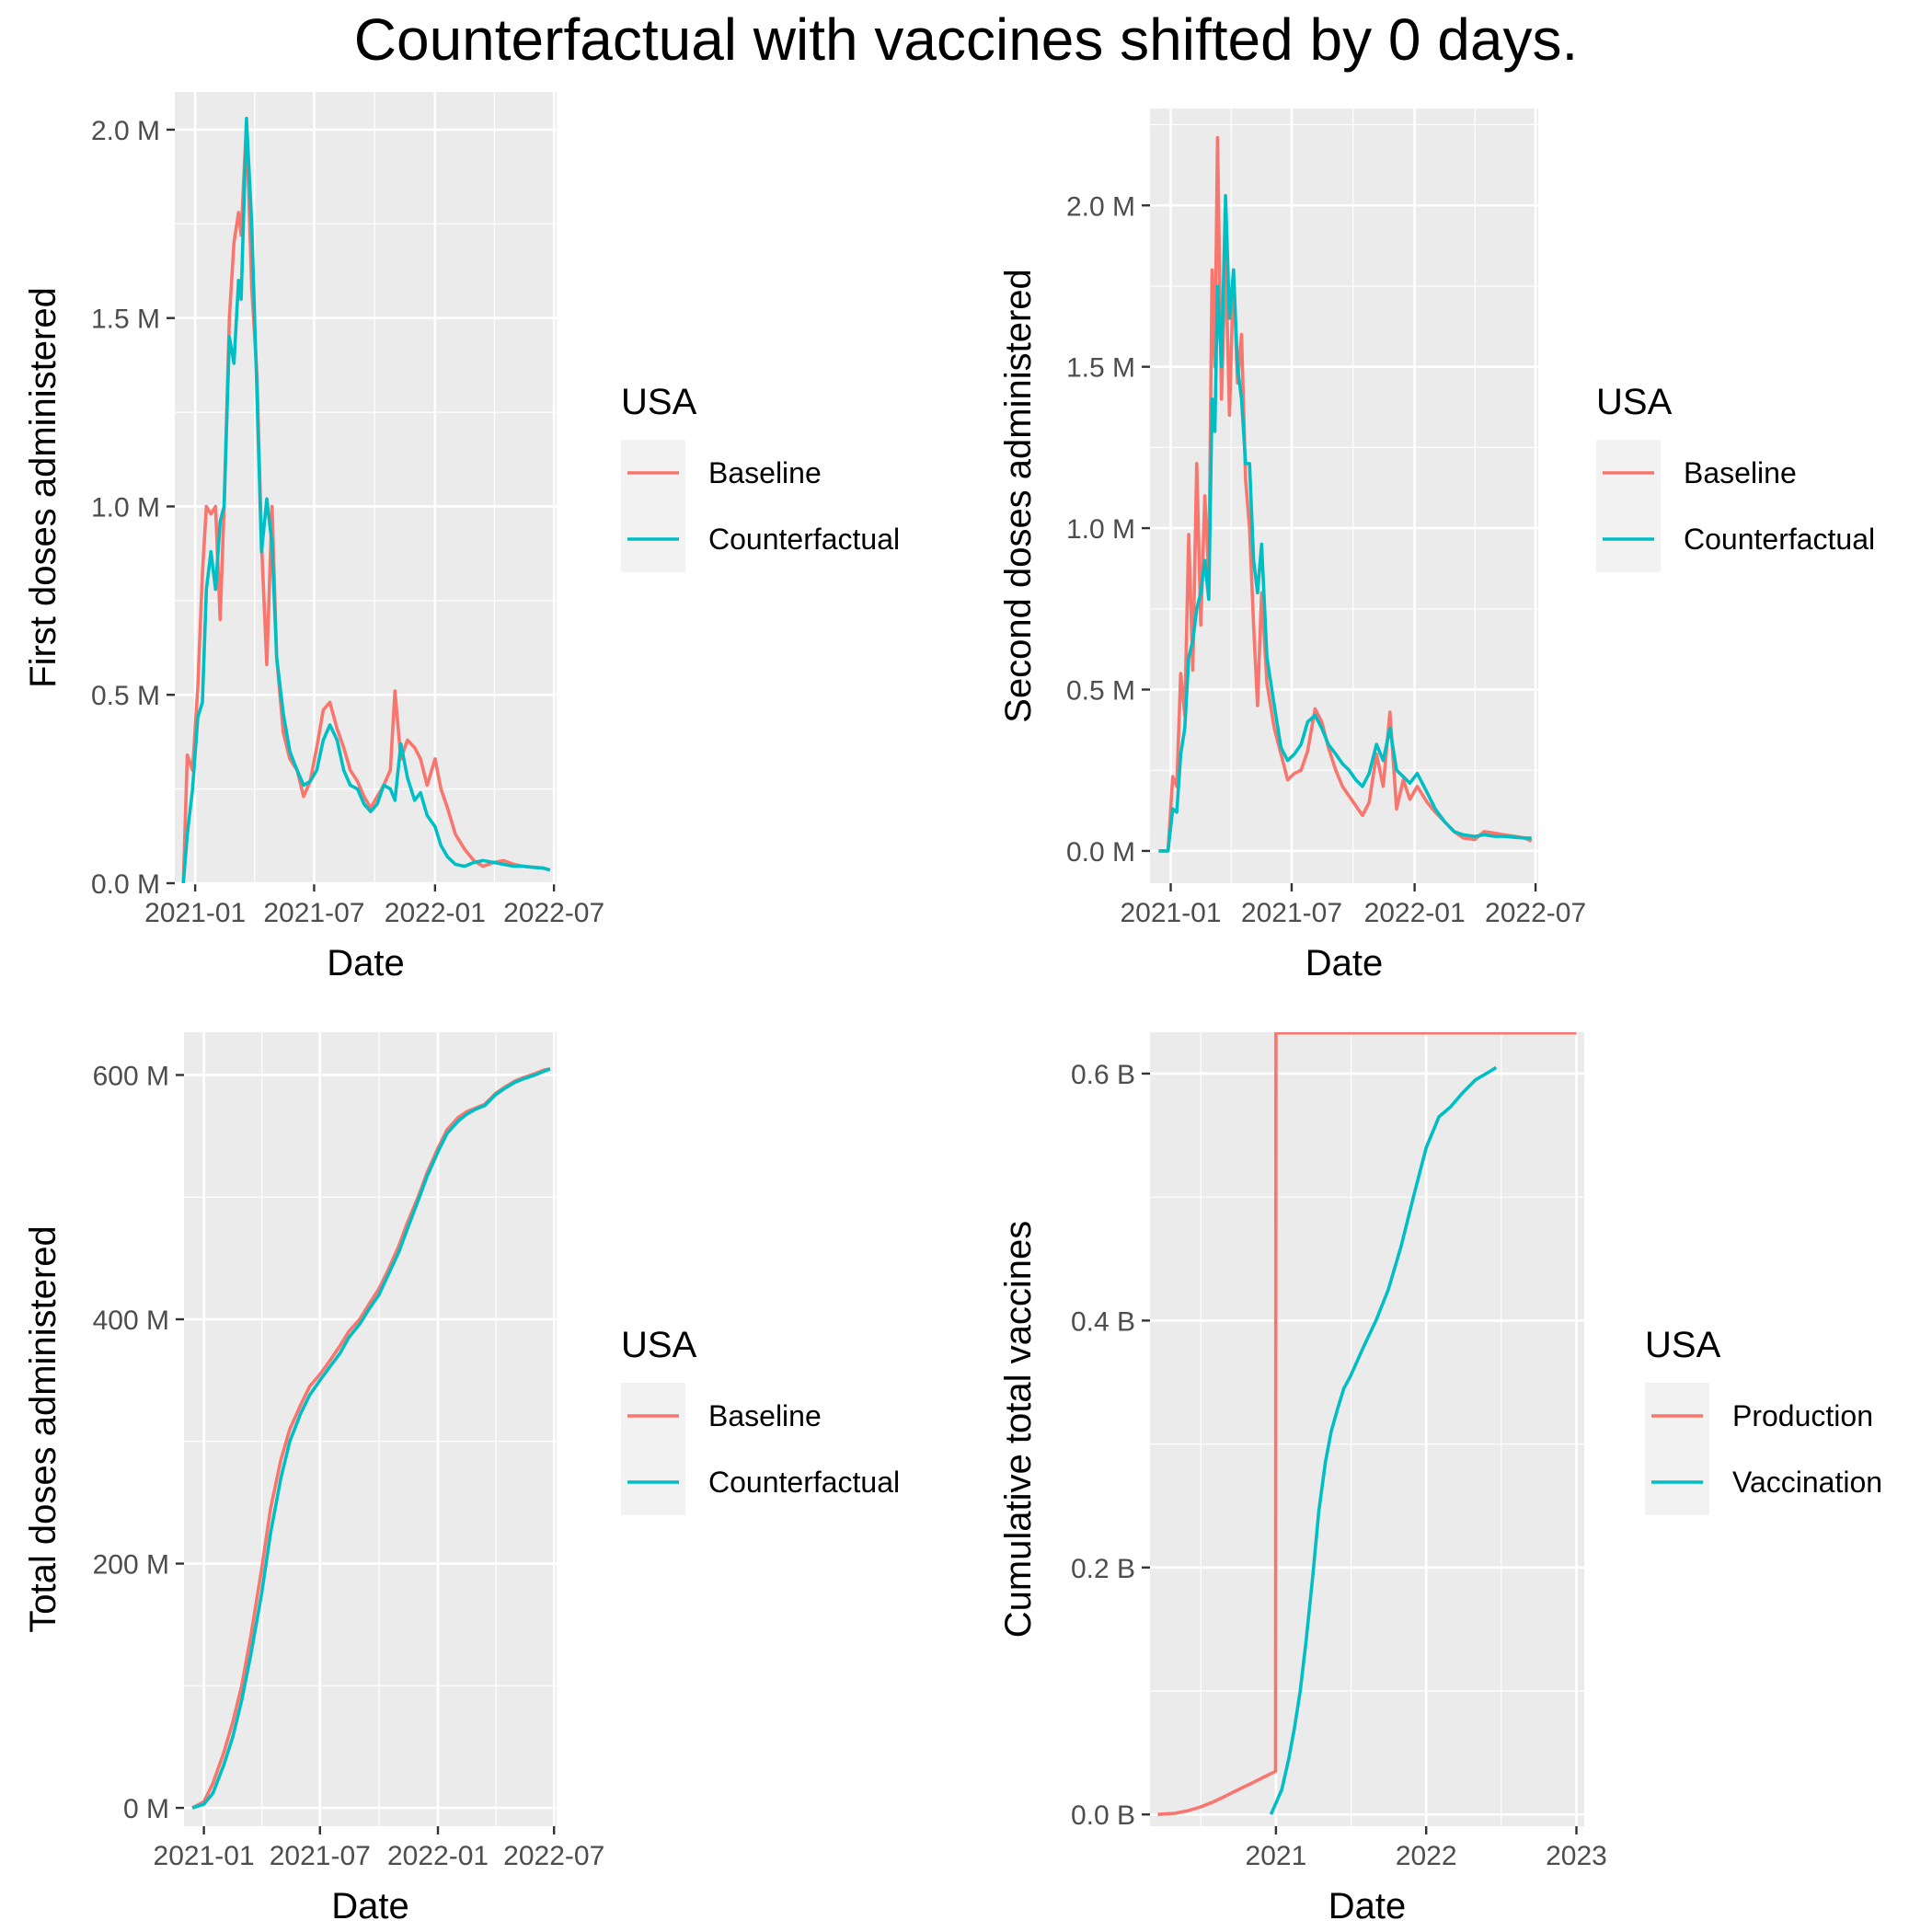 This screenshot has height=1932, width=1932. I want to click on y-tick-label: 200 M, so click(131, 1565).